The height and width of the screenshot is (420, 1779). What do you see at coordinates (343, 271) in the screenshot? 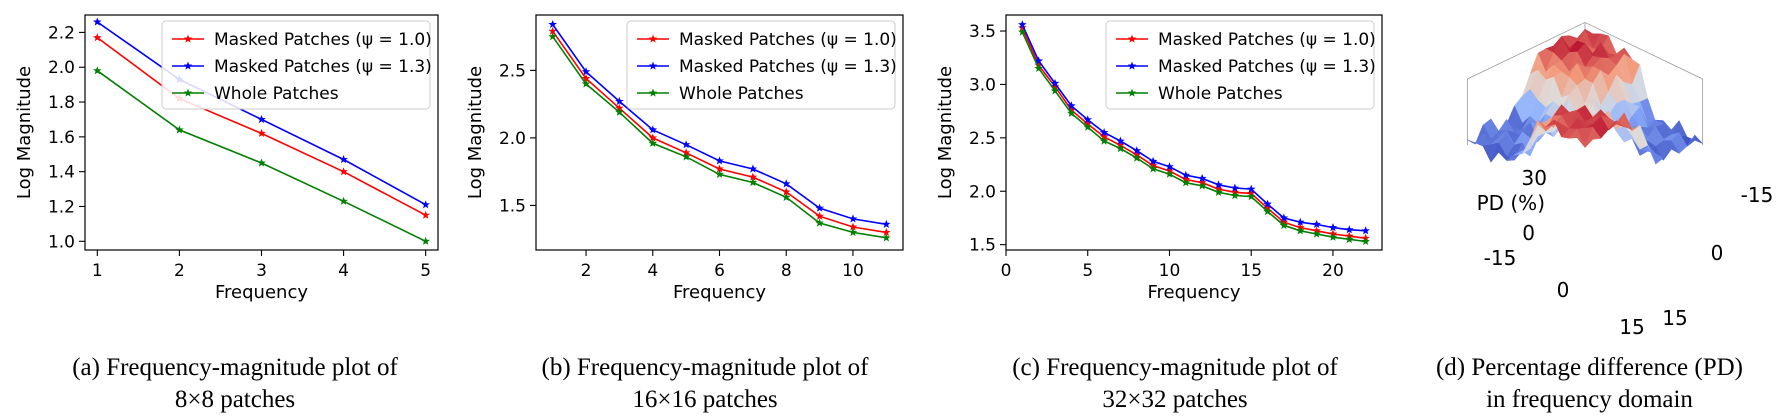
I see `x-tick-label: 4` at bounding box center [343, 271].